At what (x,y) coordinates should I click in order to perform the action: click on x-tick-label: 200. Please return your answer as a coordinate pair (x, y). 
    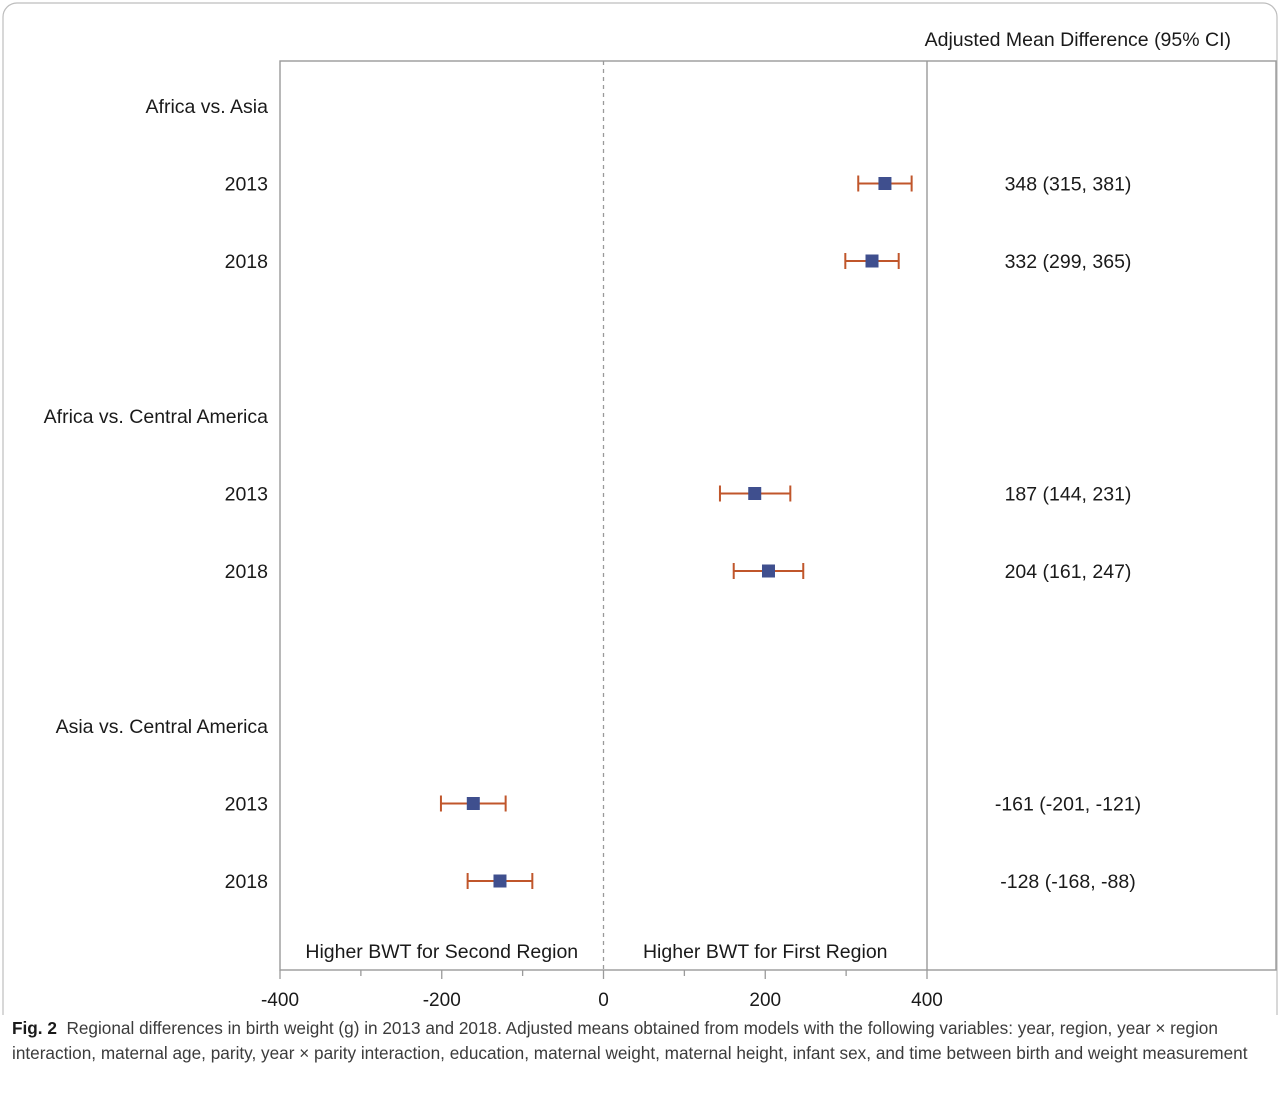
    Looking at the image, I should click on (765, 1000).